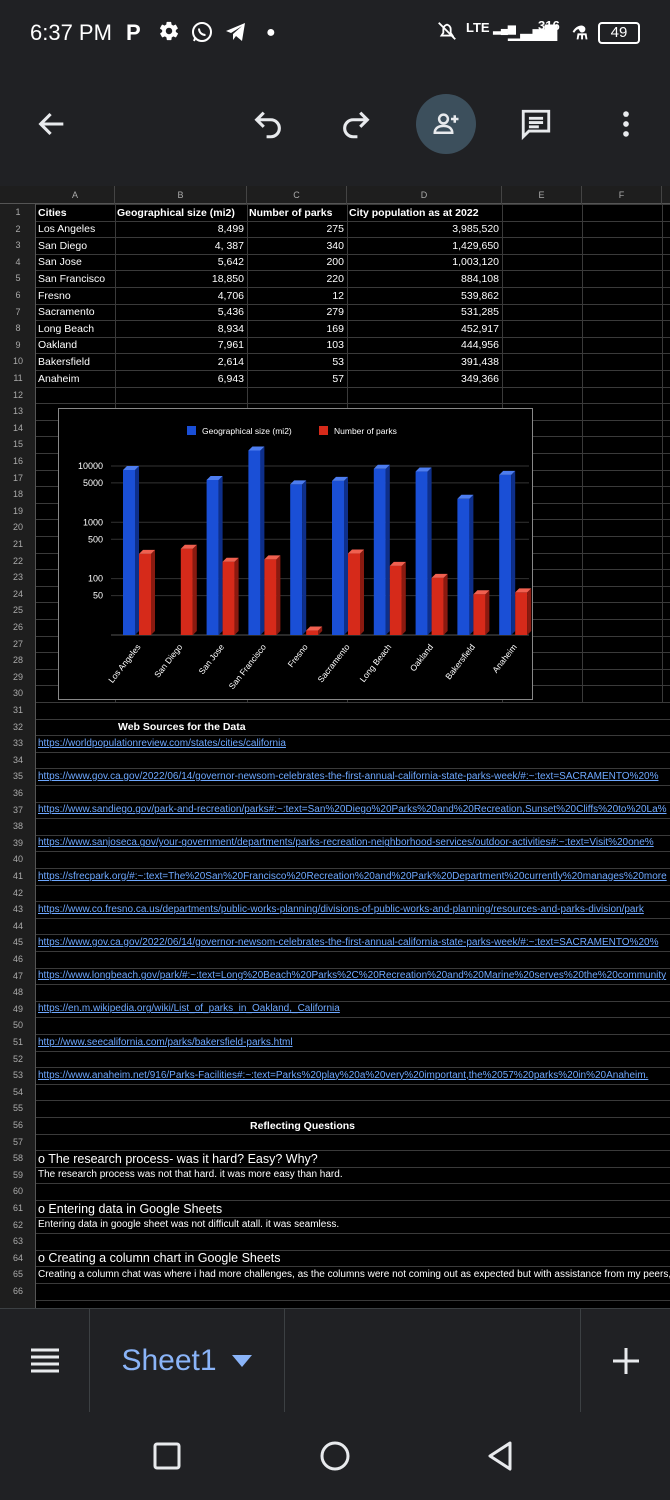 The image size is (670, 1500). What do you see at coordinates (17, 544) in the screenshot?
I see `row-number: 21` at bounding box center [17, 544].